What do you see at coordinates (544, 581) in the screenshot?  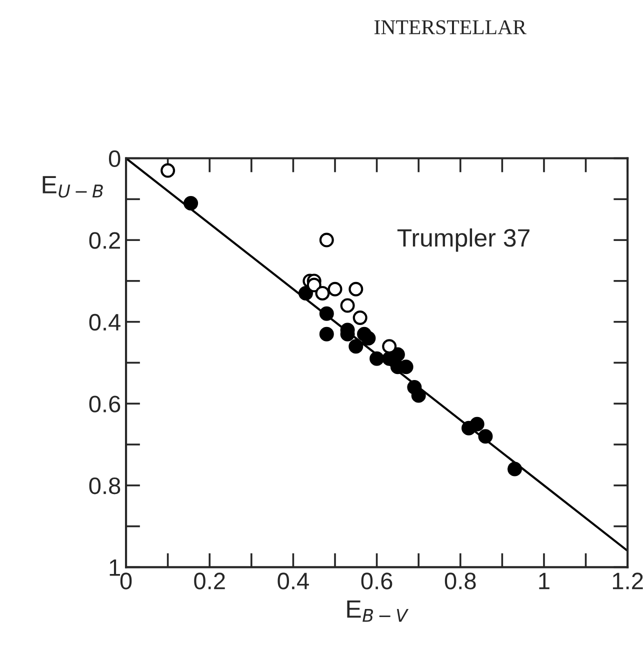 I see `x-tick-label: 1` at bounding box center [544, 581].